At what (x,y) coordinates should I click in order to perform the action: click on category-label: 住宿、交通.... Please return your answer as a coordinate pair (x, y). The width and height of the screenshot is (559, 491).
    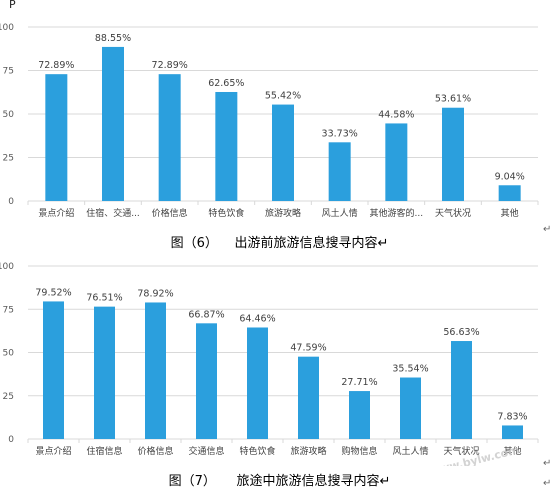
    Looking at the image, I should click on (113, 213).